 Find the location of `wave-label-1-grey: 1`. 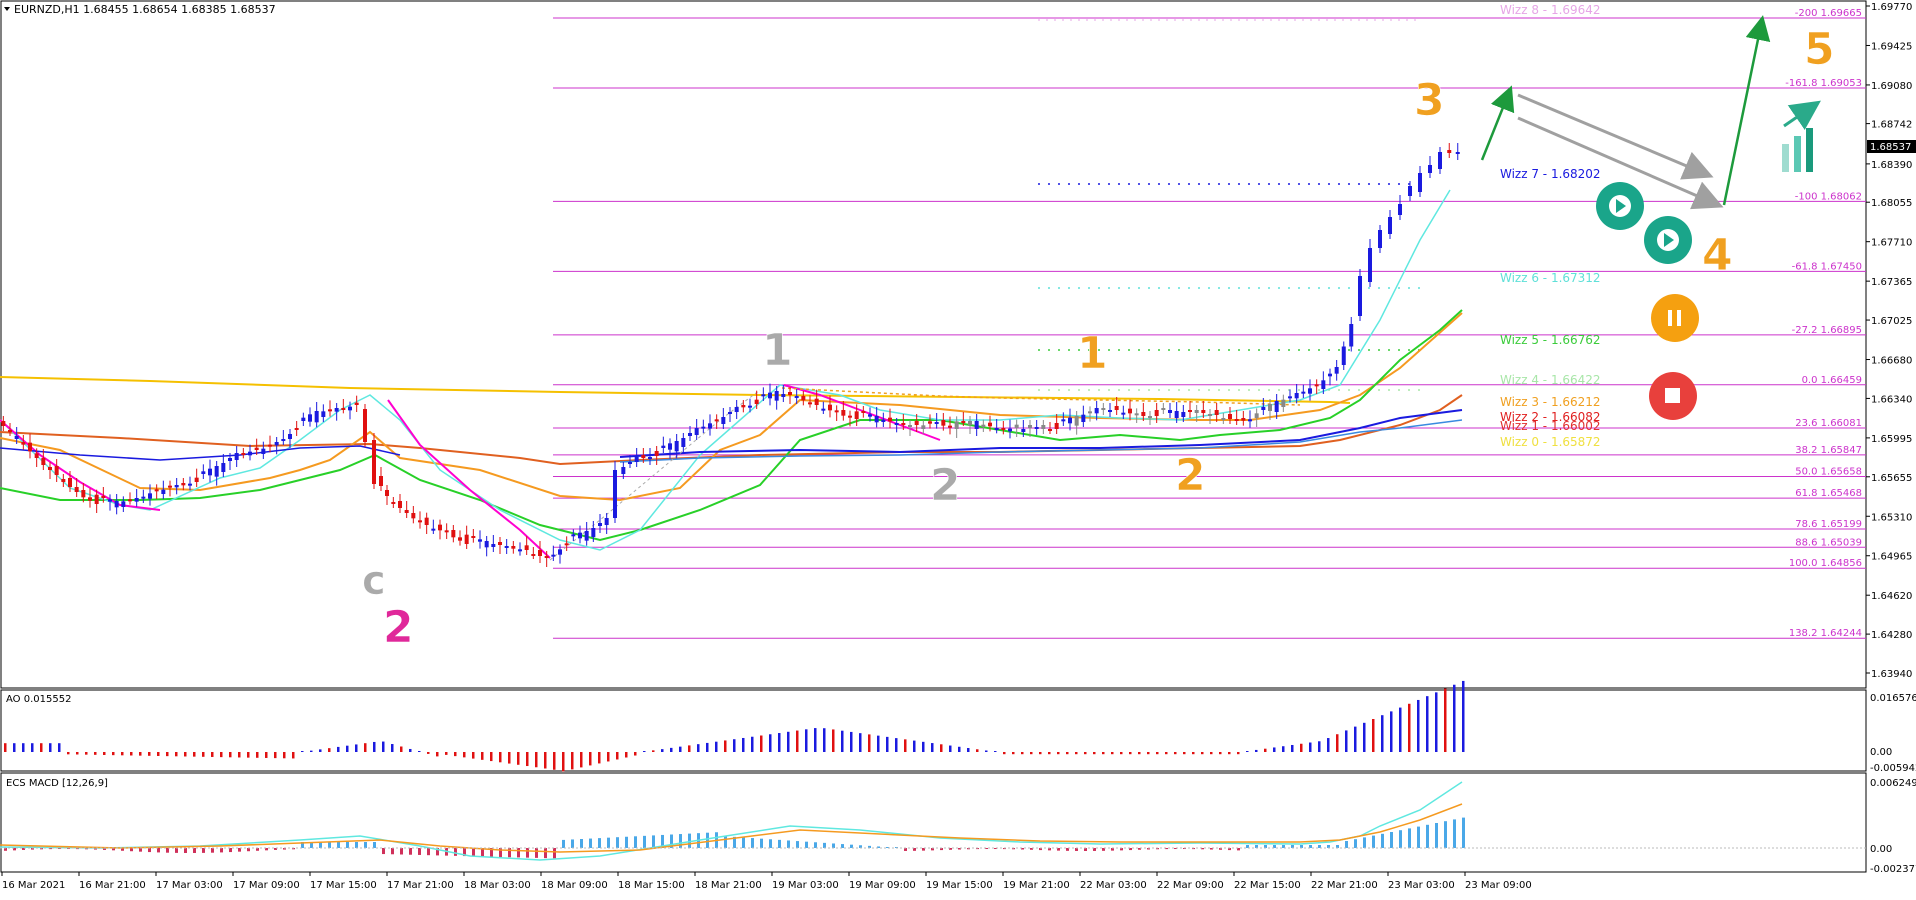

wave-label-1-grey: 1 is located at coordinates (777, 350).